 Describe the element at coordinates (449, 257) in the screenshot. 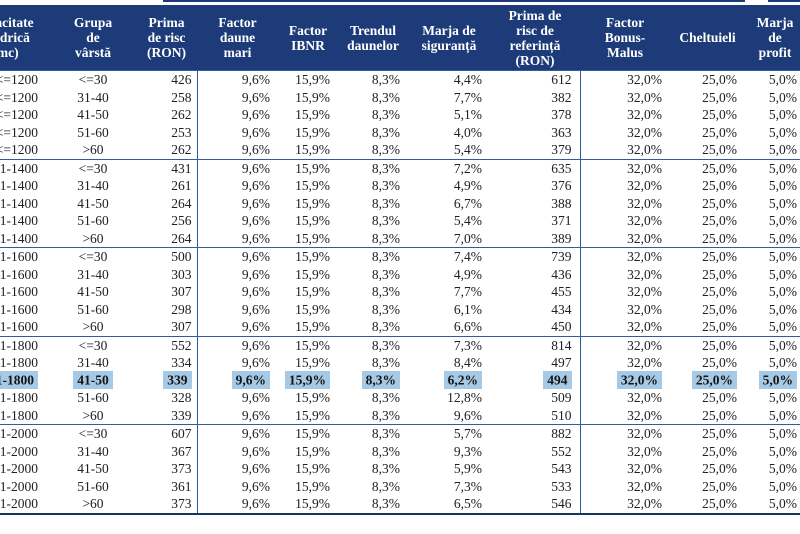

I see `cell-marja: 7,4%` at that location.